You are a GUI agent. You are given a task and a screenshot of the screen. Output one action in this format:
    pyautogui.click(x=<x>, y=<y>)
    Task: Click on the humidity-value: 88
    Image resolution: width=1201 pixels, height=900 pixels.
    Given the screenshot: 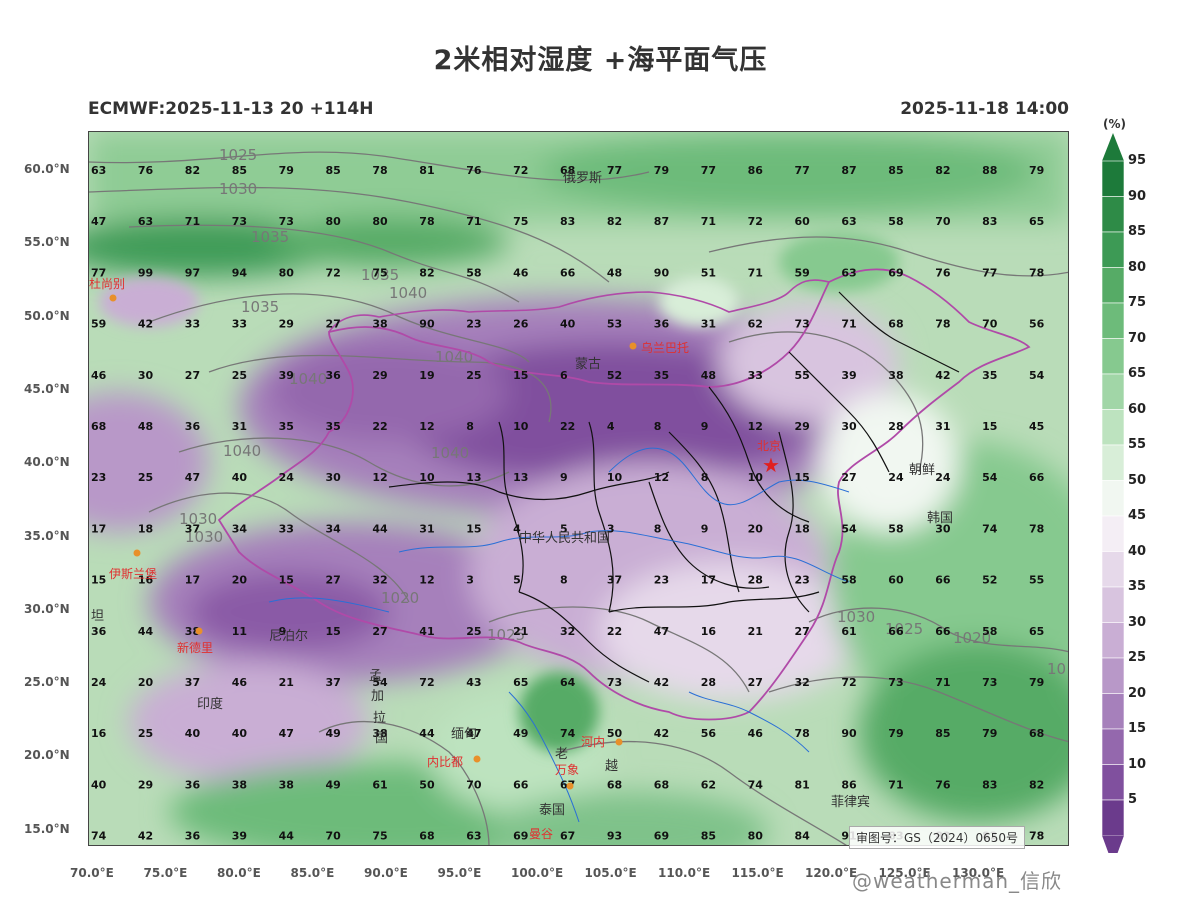 What is the action you would take?
    pyautogui.click(x=989, y=170)
    